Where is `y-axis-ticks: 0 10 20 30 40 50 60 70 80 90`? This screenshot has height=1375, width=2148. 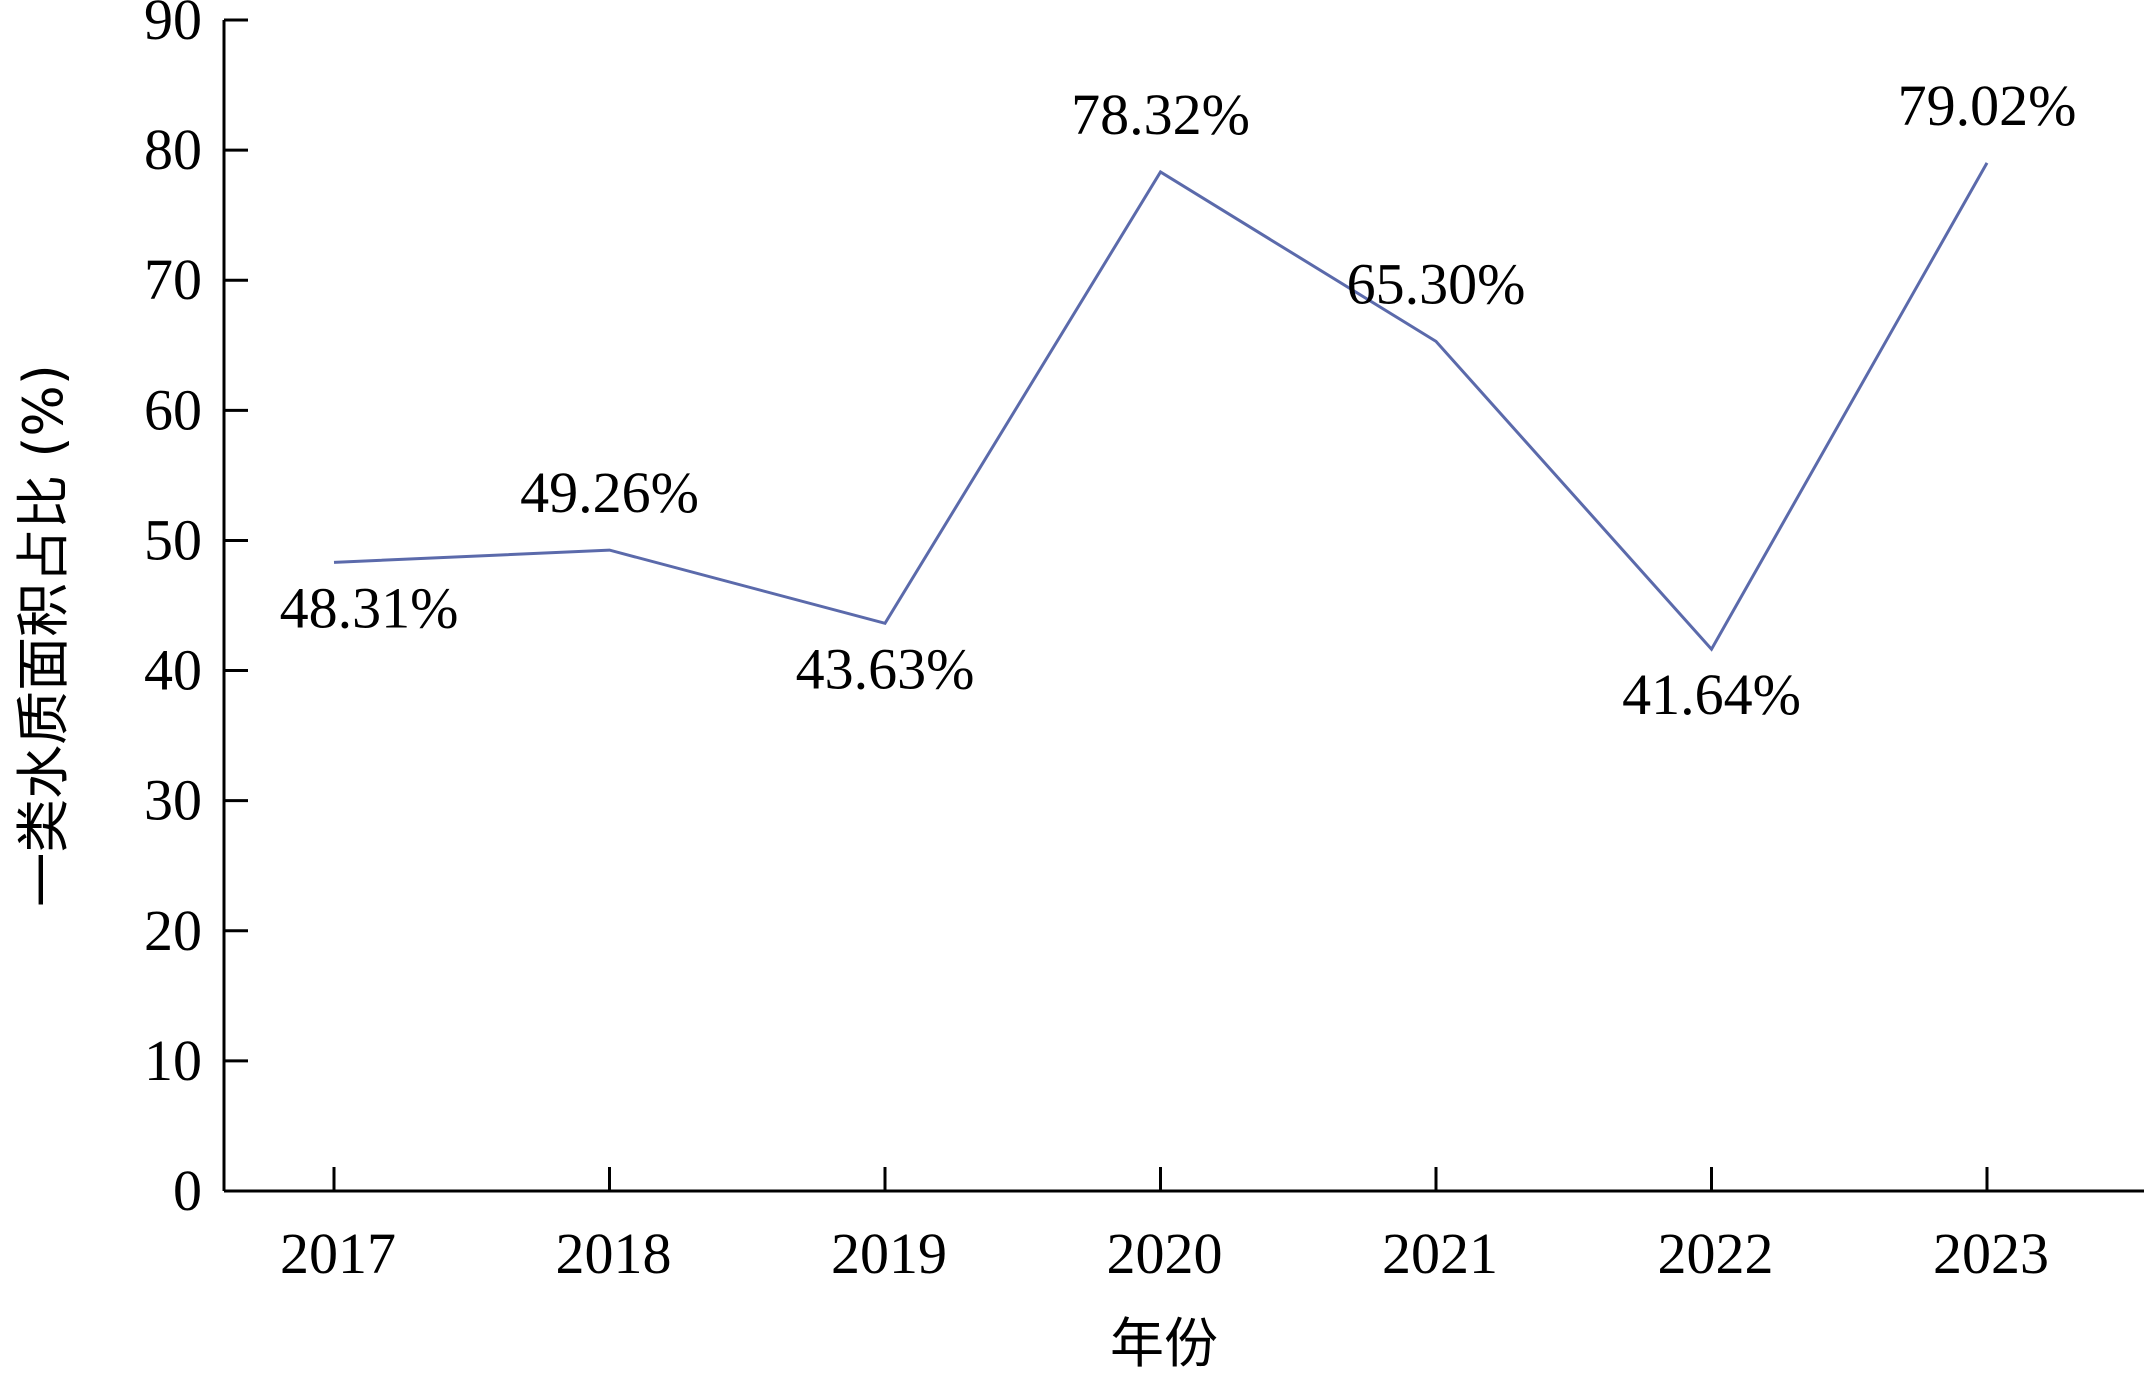 y-axis-ticks: 0 10 20 30 40 50 60 70 80 90 is located at coordinates (196, 611).